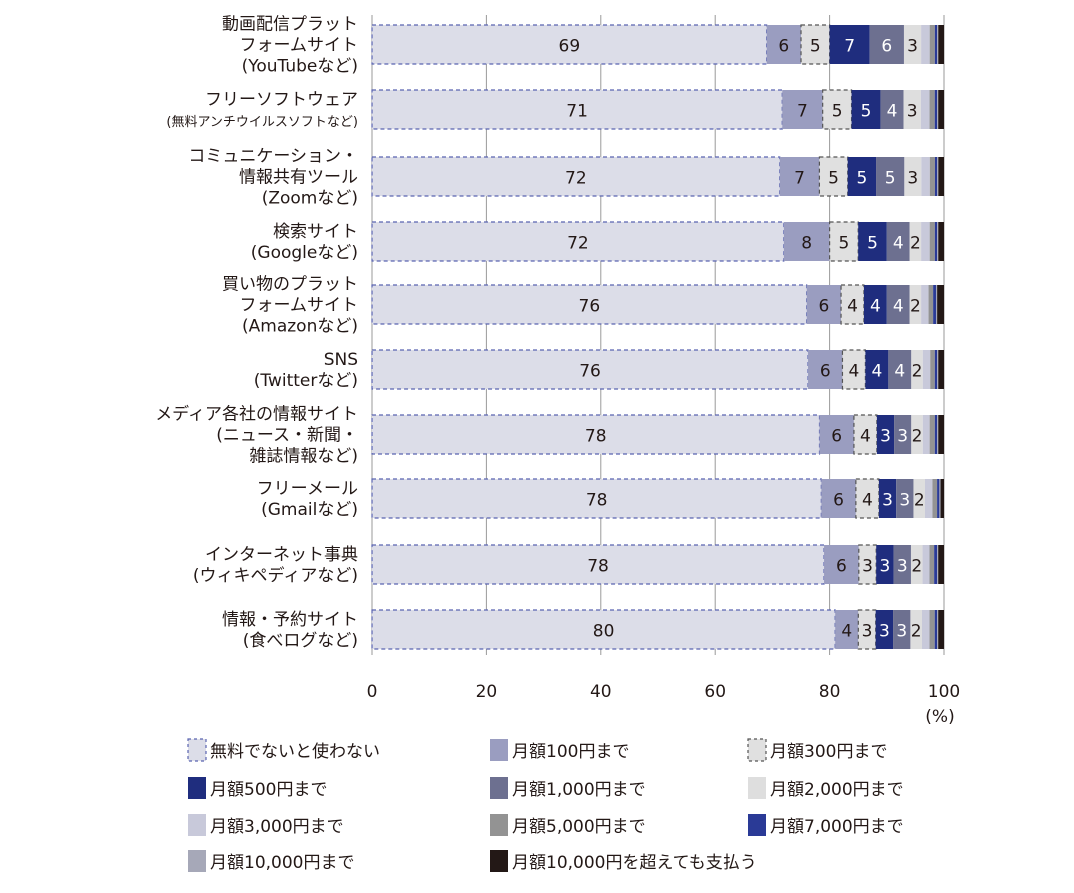  What do you see at coordinates (578, 244) in the screenshot?
I see `data-label: 72` at bounding box center [578, 244].